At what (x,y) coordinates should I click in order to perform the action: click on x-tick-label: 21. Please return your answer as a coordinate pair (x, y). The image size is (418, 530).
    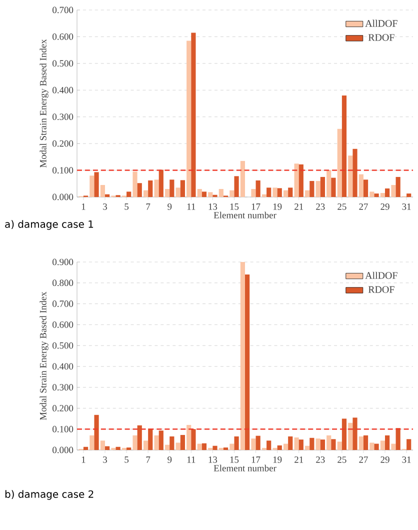
    Looking at the image, I should click on (299, 207).